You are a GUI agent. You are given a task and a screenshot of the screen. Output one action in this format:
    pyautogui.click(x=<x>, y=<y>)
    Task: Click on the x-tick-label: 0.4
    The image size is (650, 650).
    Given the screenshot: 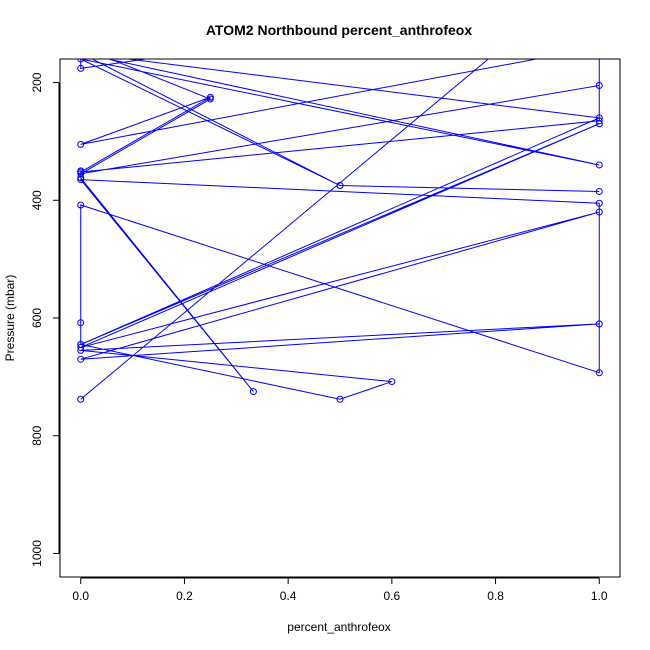 What is the action you would take?
    pyautogui.click(x=288, y=596)
    